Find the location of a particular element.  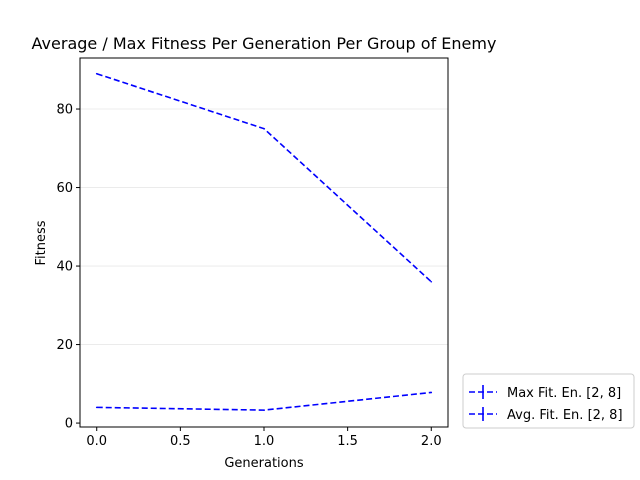

legend-label: Max Fit. En. [2, 8] is located at coordinates (564, 393).